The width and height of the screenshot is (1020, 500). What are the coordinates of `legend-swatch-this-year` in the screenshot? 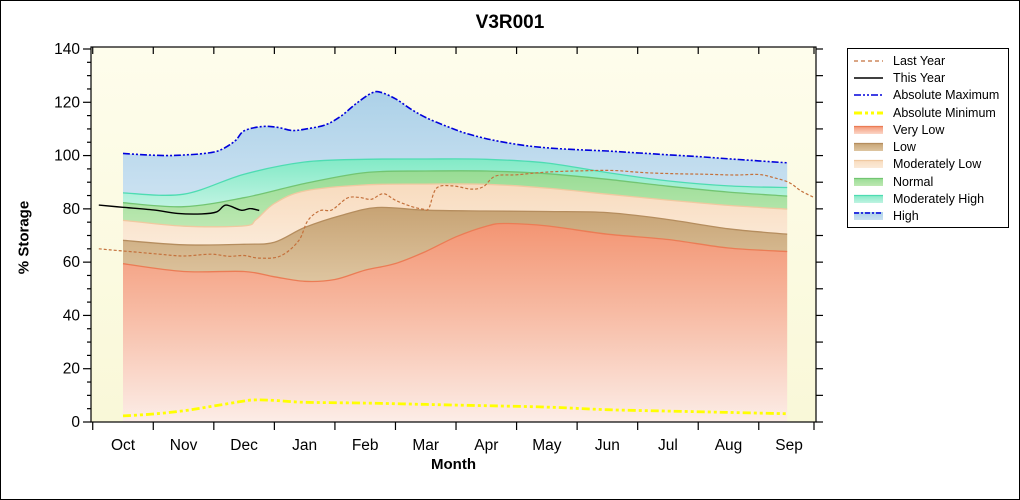 It's located at (868, 78).